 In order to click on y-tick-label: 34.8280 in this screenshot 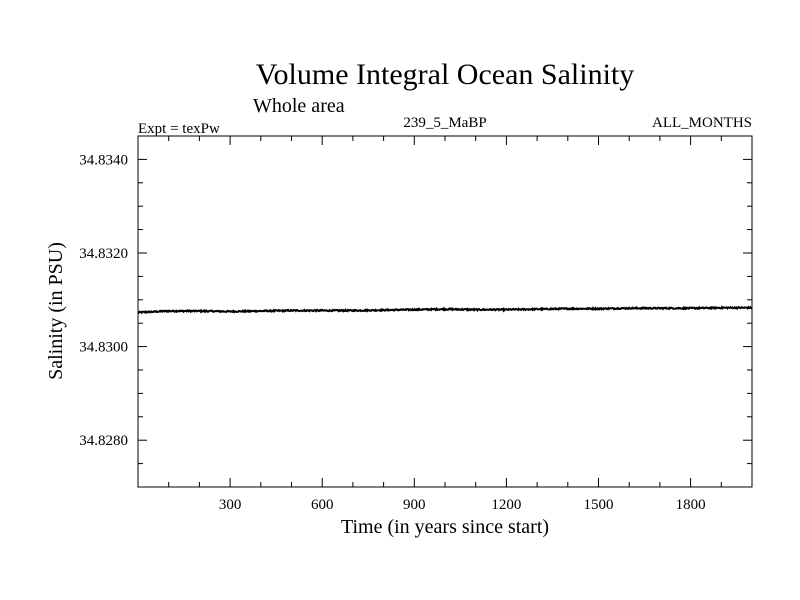, I will do `click(103, 441)`.